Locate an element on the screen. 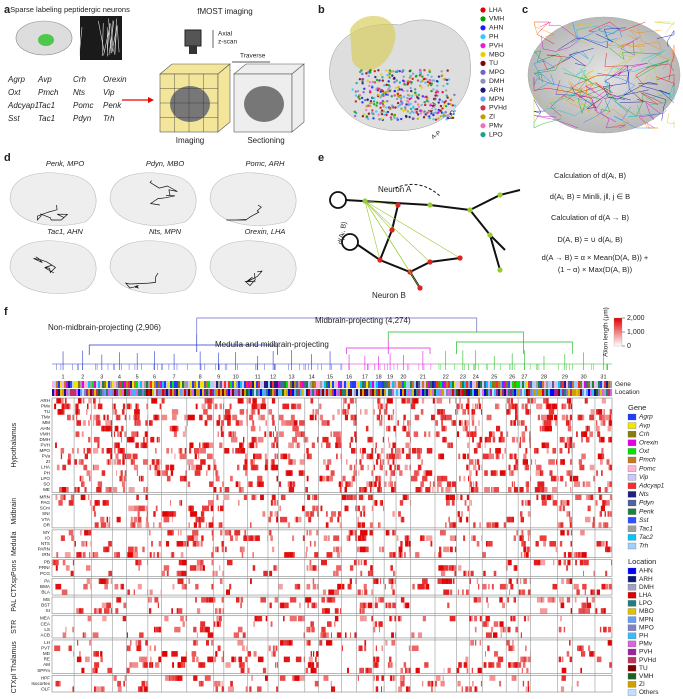  legend-dot is located at coordinates (483, 28).